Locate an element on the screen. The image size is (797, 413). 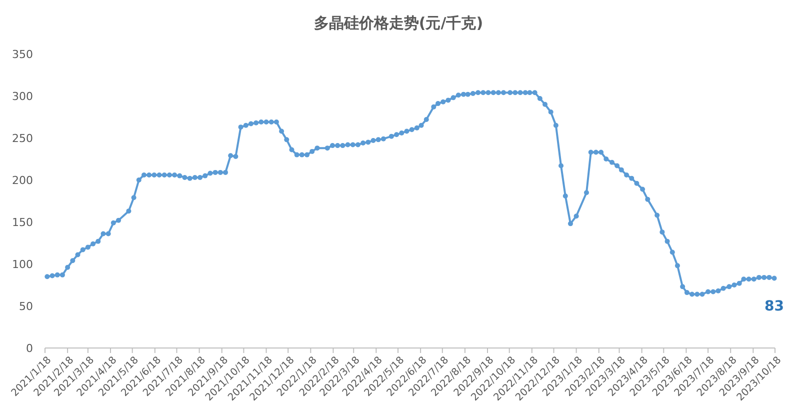
y-tick-label: 300 is located at coordinates (22, 96).